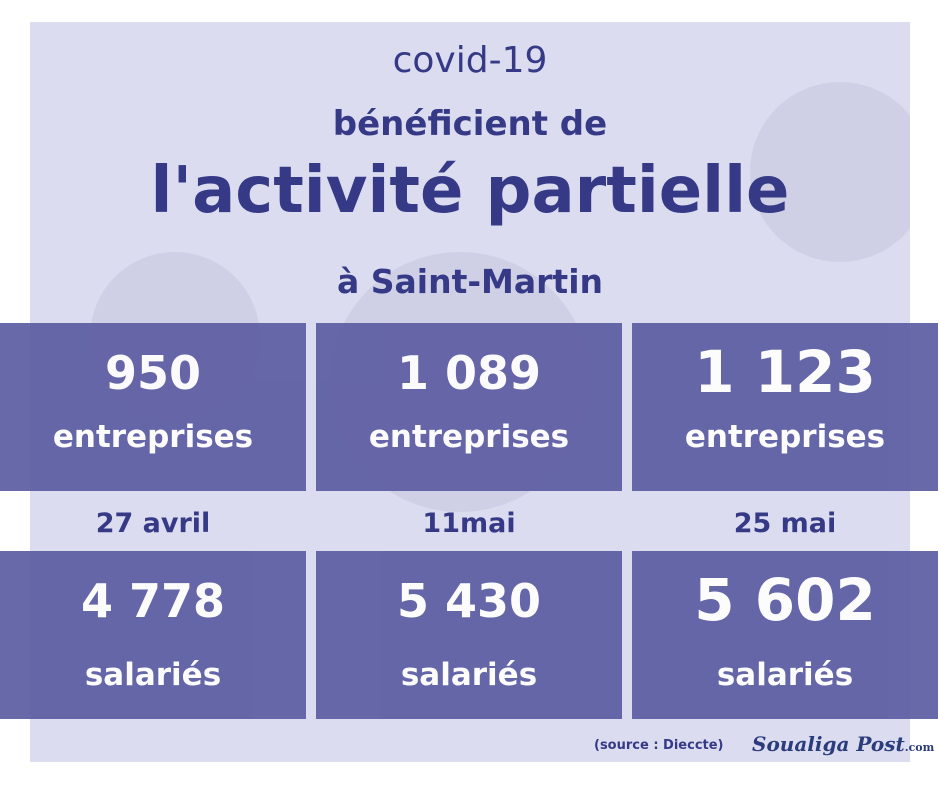 This screenshot has height=788, width=940. Describe the element at coordinates (785, 523) in the screenshot. I see `period-date: 25 mai` at that location.